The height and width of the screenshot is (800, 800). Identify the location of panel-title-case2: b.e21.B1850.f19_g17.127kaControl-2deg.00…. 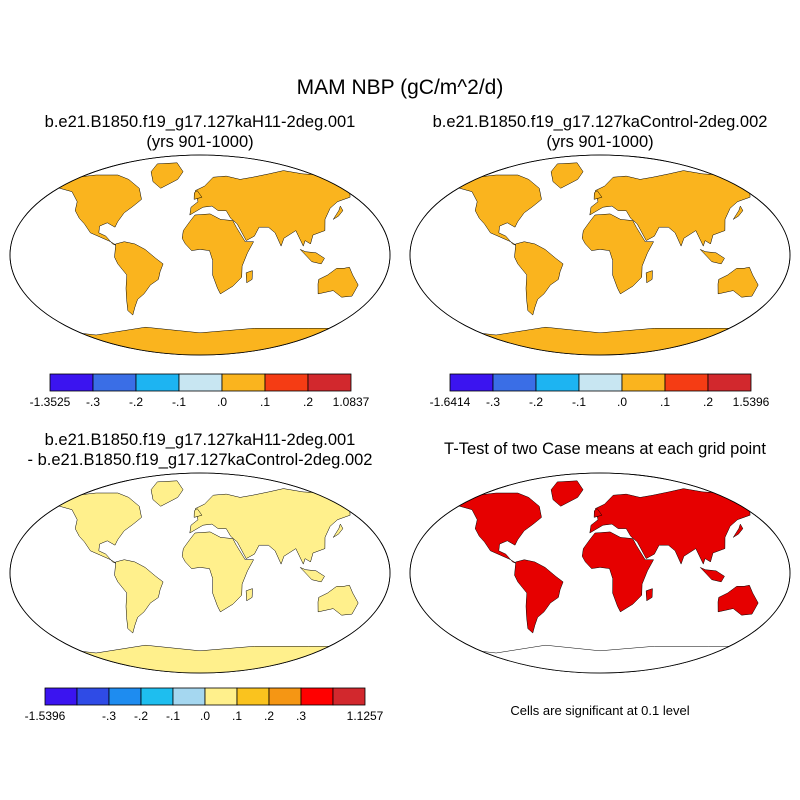
(600, 132).